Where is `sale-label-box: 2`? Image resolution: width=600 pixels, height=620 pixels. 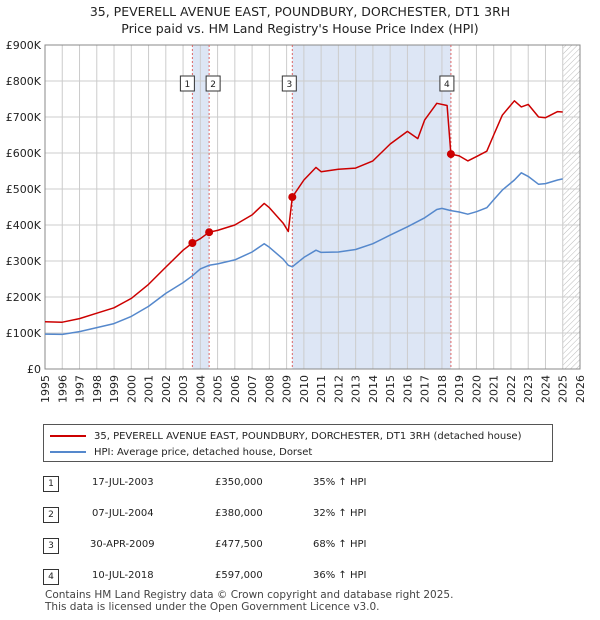
sale-label-box: 2 is located at coordinates (213, 83).